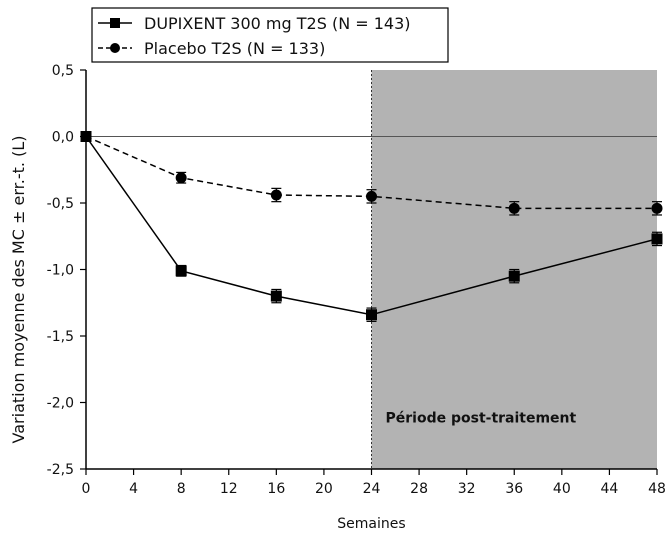 This screenshot has width=669, height=538. Describe the element at coordinates (371, 524) in the screenshot. I see `x-axis-title: Semaines` at that location.